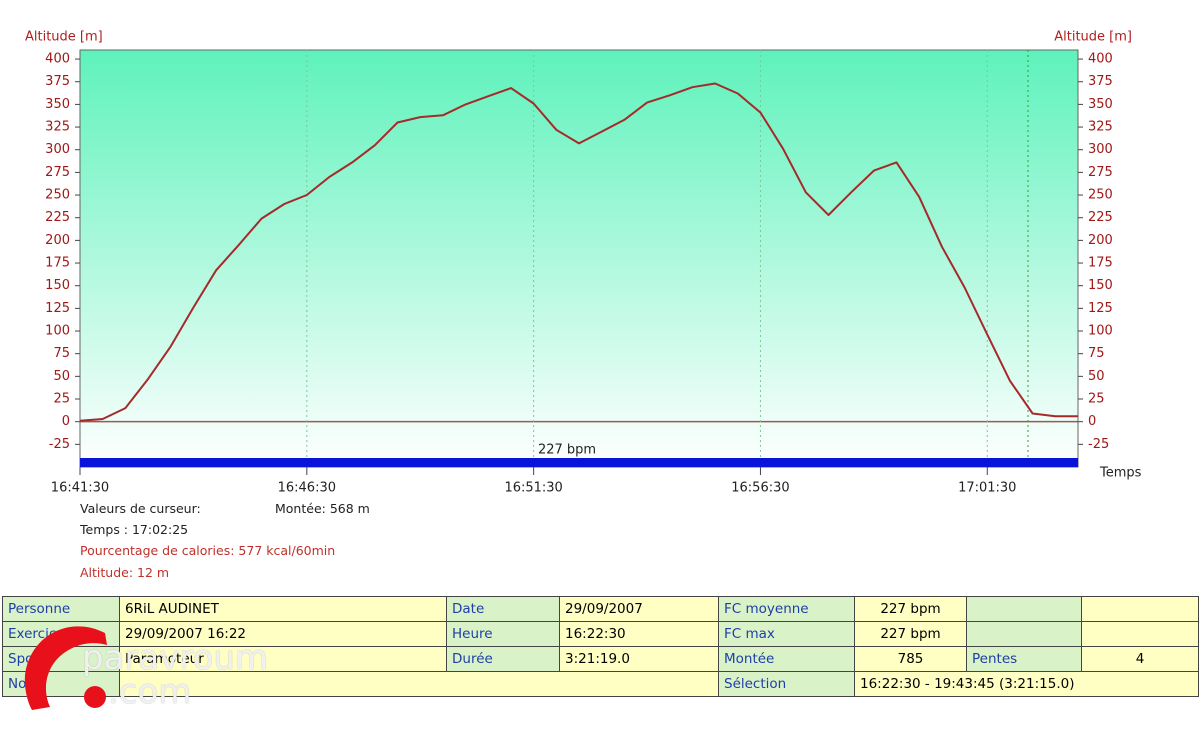  What do you see at coordinates (567, 450) in the screenshot?
I see `hr-annotation: 227 bpm` at bounding box center [567, 450].